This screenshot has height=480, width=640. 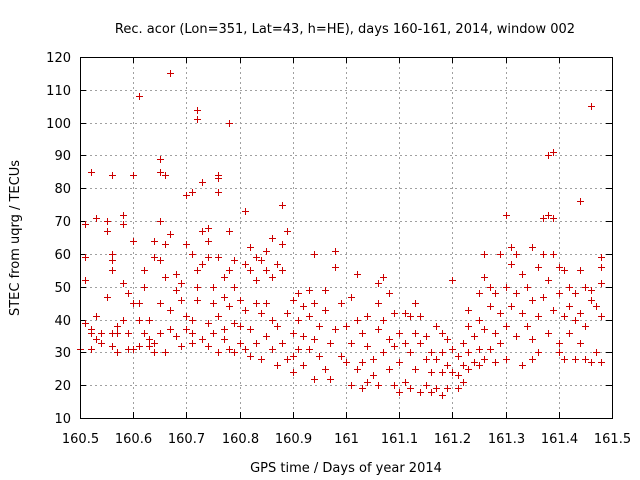 What do you see at coordinates (452, 439) in the screenshot?
I see `x-tick-label: 161.2` at bounding box center [452, 439].